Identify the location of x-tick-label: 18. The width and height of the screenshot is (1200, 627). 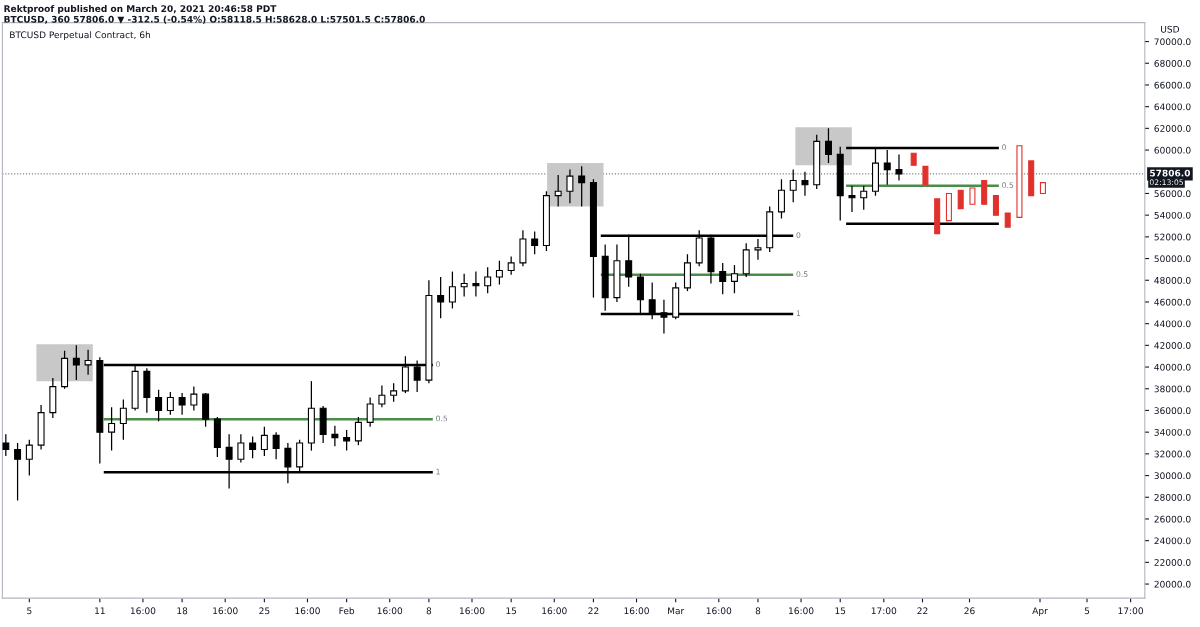
(182, 611).